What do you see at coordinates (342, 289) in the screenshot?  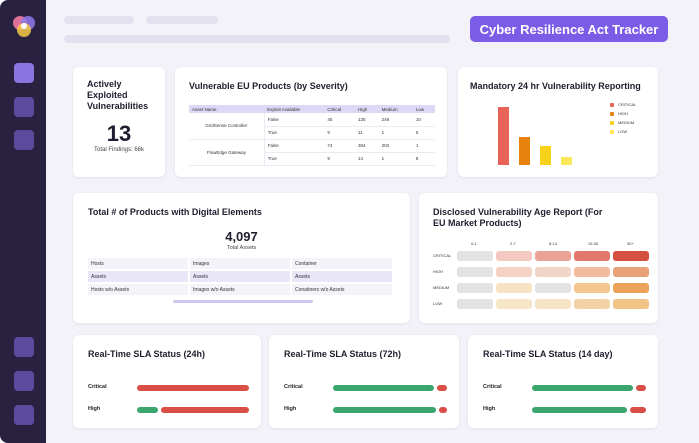 I see `asset-cell: Conatiners w/o Assets` at bounding box center [342, 289].